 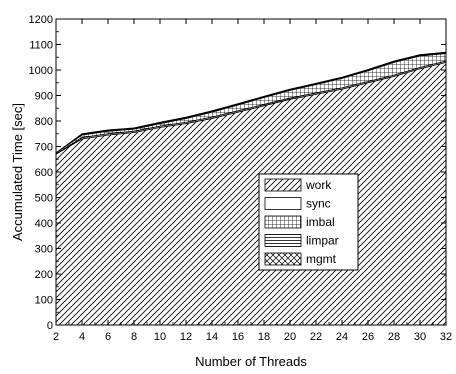 What do you see at coordinates (283, 240) in the screenshot?
I see `legend-swatch-limpar` at bounding box center [283, 240].